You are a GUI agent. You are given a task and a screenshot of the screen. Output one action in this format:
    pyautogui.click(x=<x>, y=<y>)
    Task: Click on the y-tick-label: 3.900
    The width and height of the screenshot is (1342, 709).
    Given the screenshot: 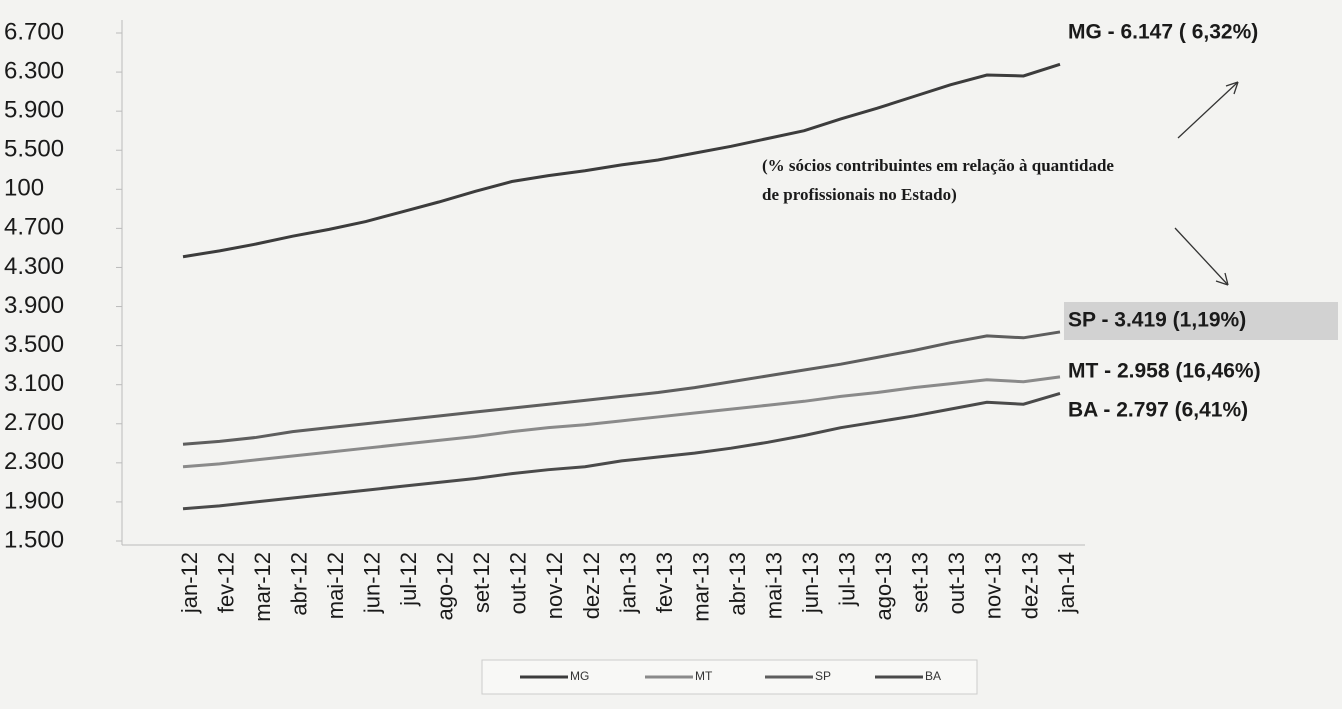 What is the action you would take?
    pyautogui.click(x=34, y=305)
    